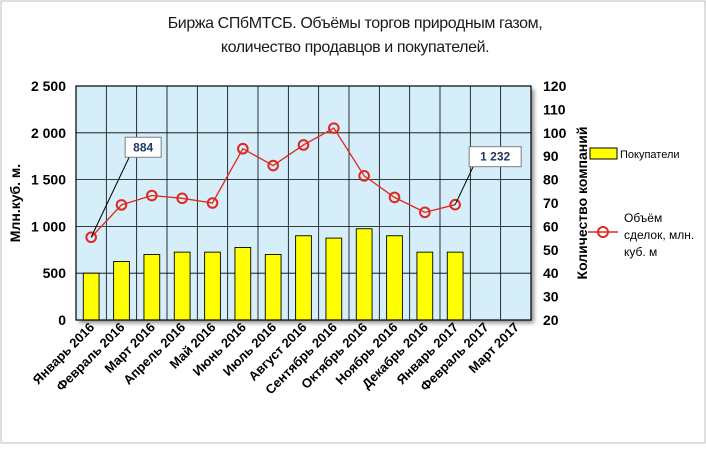 The image size is (706, 449). I want to click on y-left-tick-label: 2 000, so click(48, 133).